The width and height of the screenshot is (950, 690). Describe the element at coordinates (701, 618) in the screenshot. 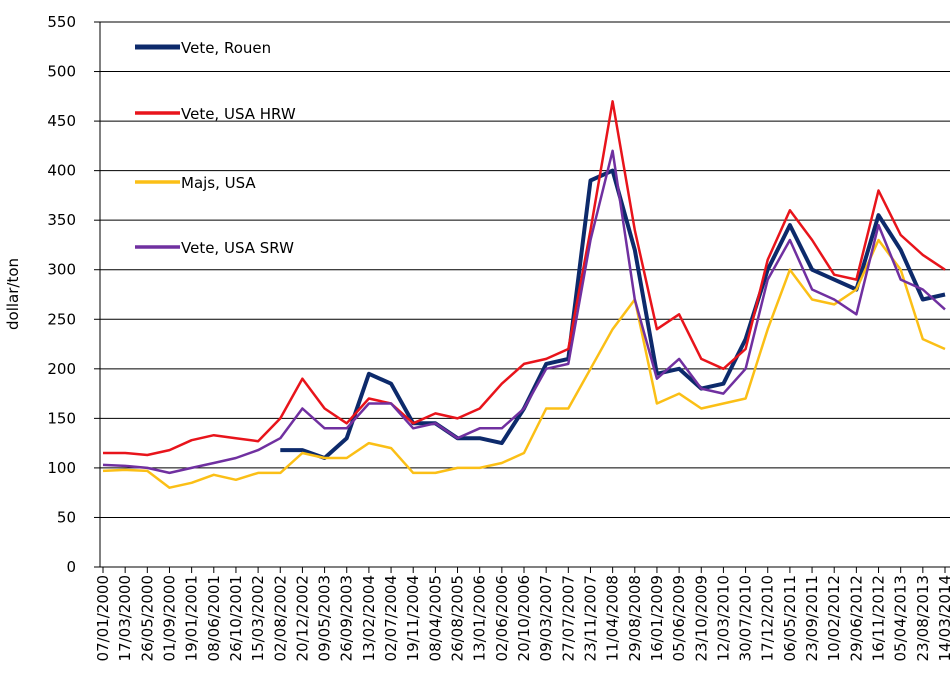

I see `x-tick-label: 23/10/2009` at that location.